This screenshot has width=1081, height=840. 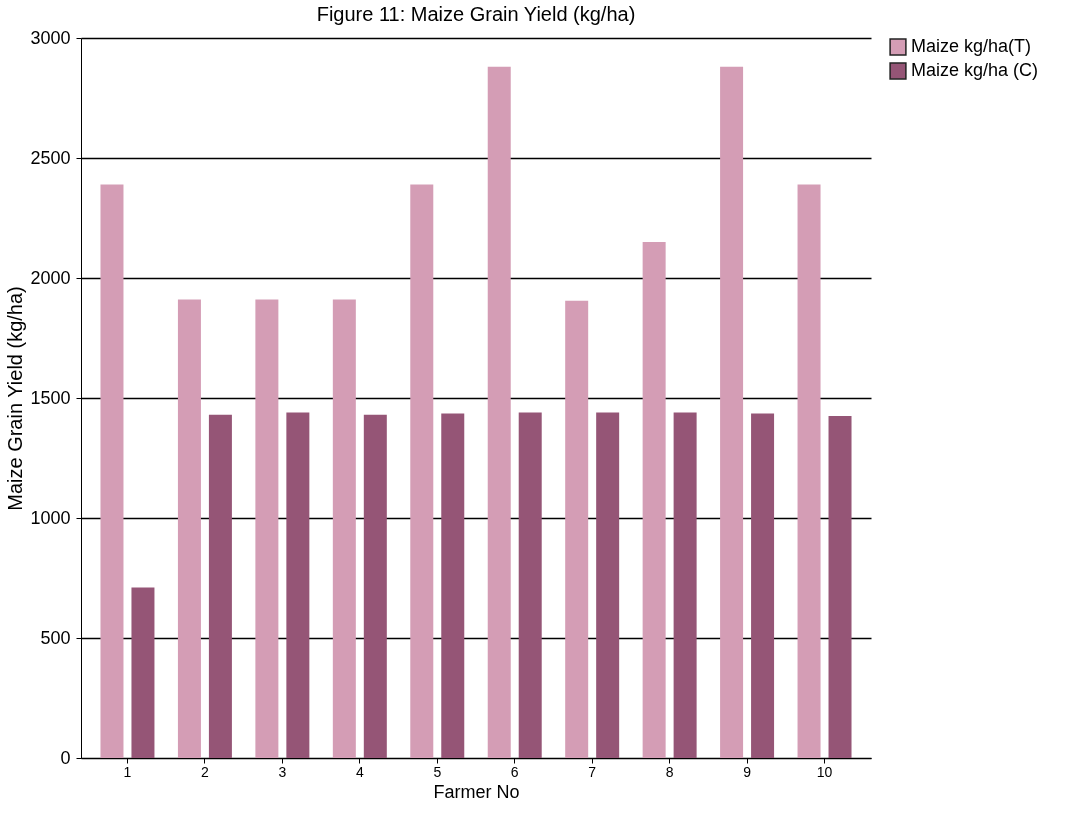 I want to click on x-axis-title: Farmer No, so click(x=476, y=791).